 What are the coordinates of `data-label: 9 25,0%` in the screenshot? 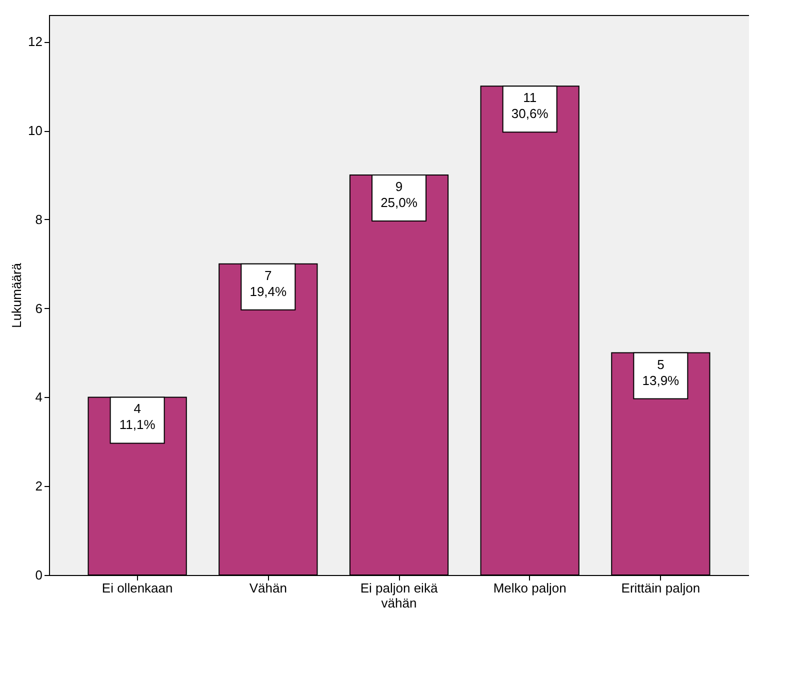 It's located at (399, 194).